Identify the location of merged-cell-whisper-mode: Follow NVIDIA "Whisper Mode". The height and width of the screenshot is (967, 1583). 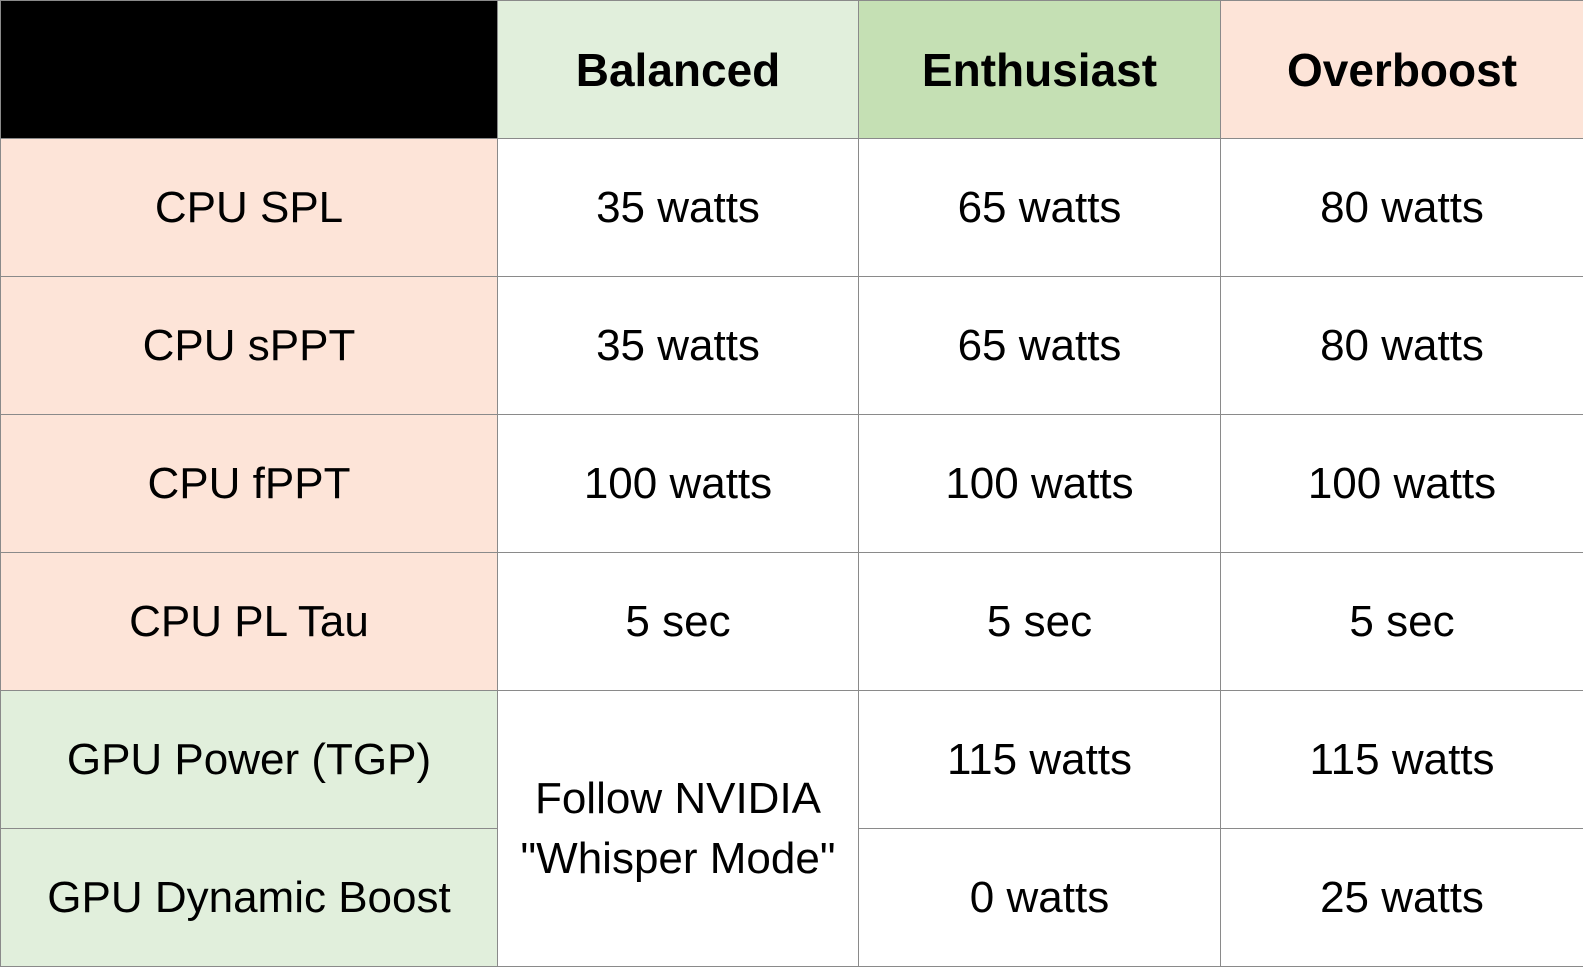
(678, 829).